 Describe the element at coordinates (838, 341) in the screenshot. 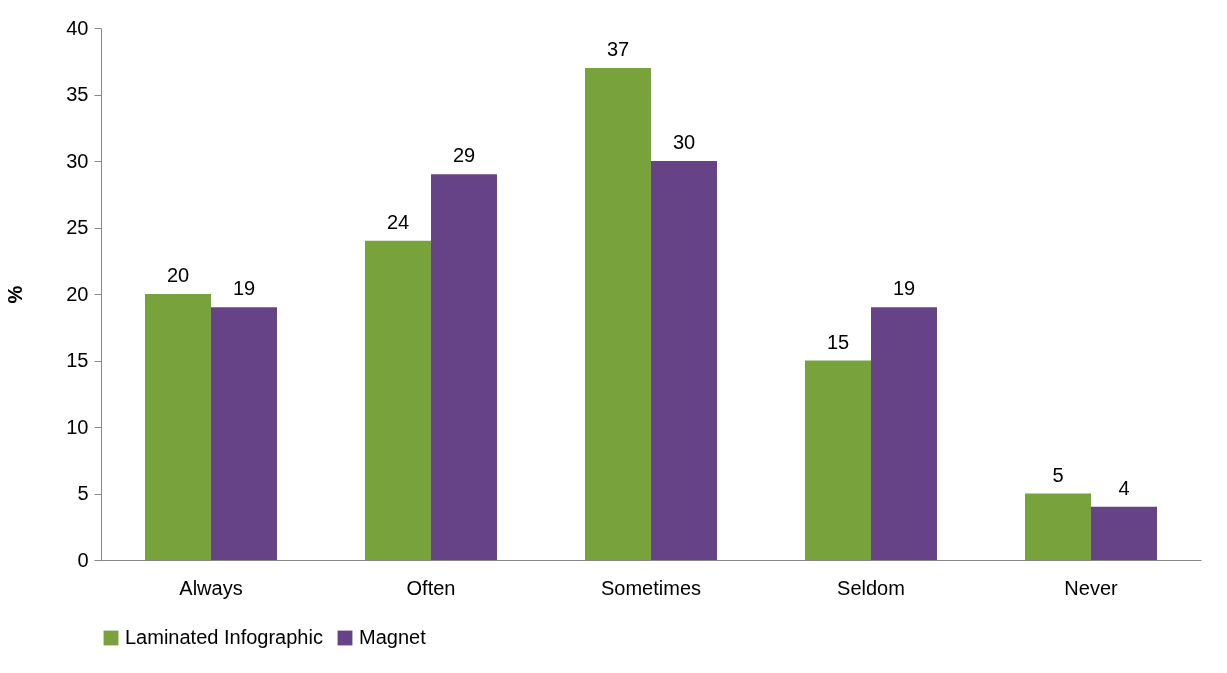

I see `data-label: 15` at that location.